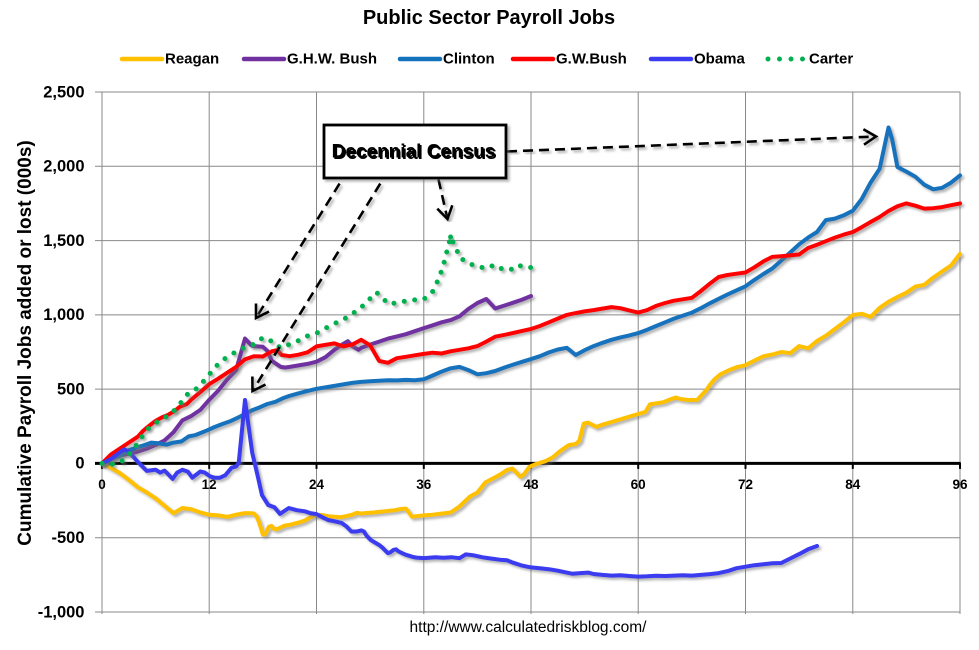 This screenshot has width=979, height=650. What do you see at coordinates (469, 59) in the screenshot?
I see `svg-text: Clinton` at bounding box center [469, 59].